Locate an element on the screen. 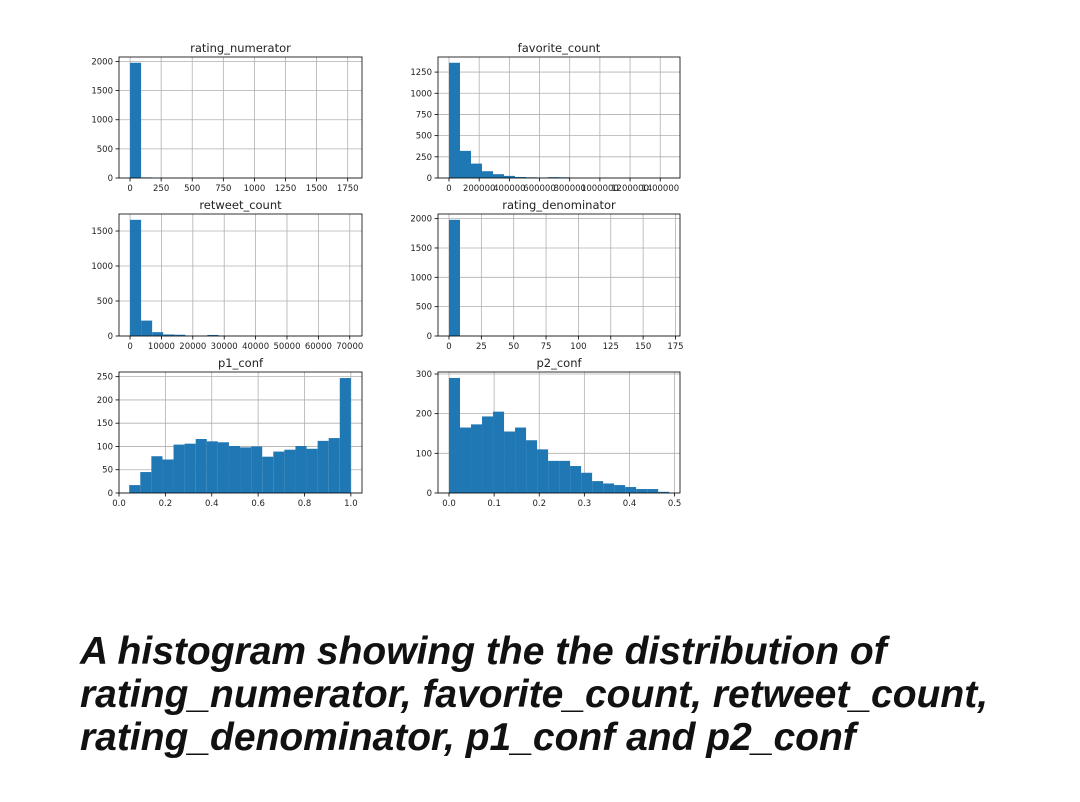 The image size is (1080, 802). x-tick-label: 0.6 is located at coordinates (258, 504).